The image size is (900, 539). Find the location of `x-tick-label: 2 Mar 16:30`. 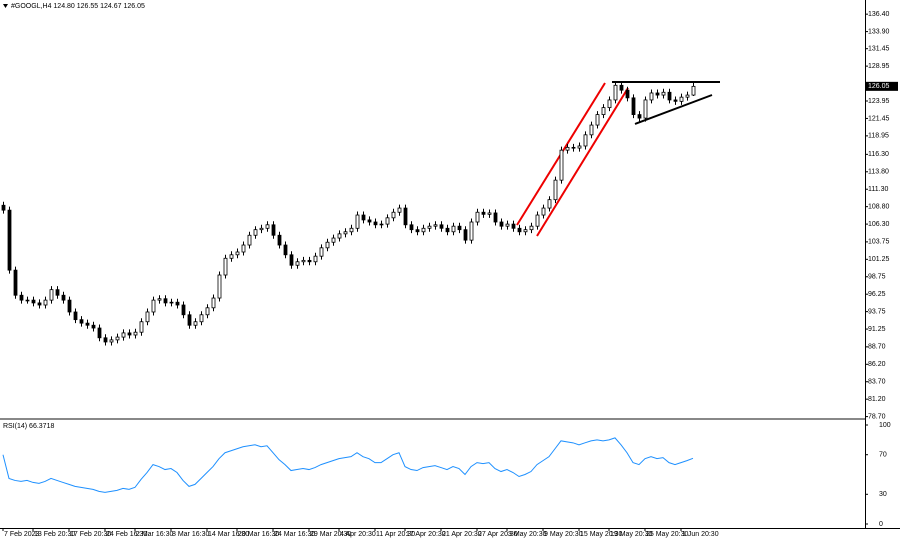

x-tick-label: 2 Mar 16:30 is located at coordinates (154, 534).